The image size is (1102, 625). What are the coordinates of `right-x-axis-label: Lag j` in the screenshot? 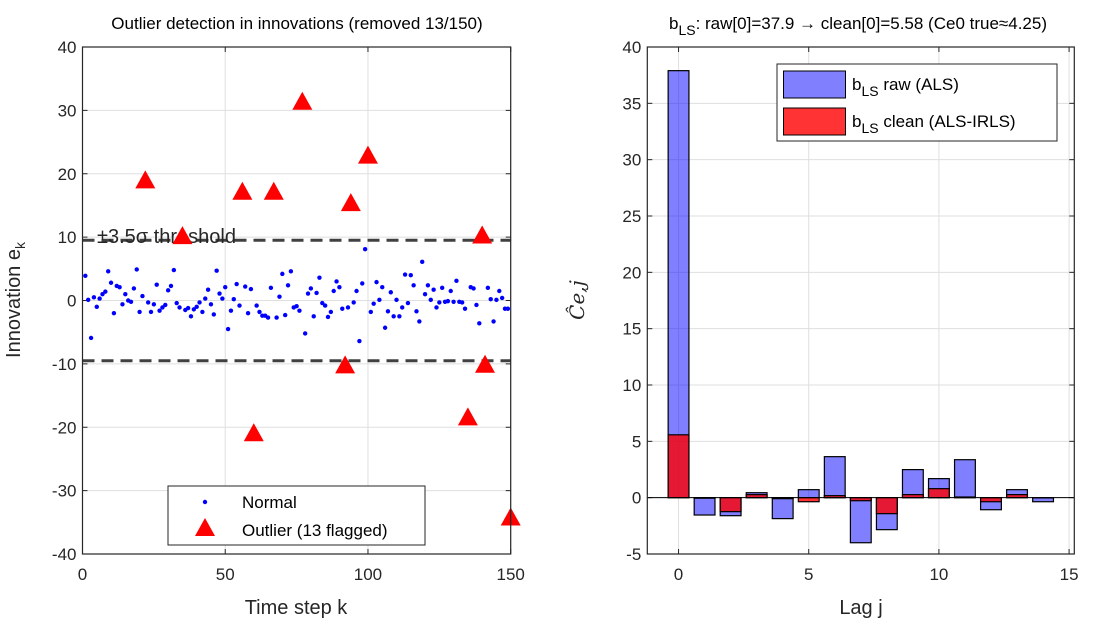 It's located at (860, 608).